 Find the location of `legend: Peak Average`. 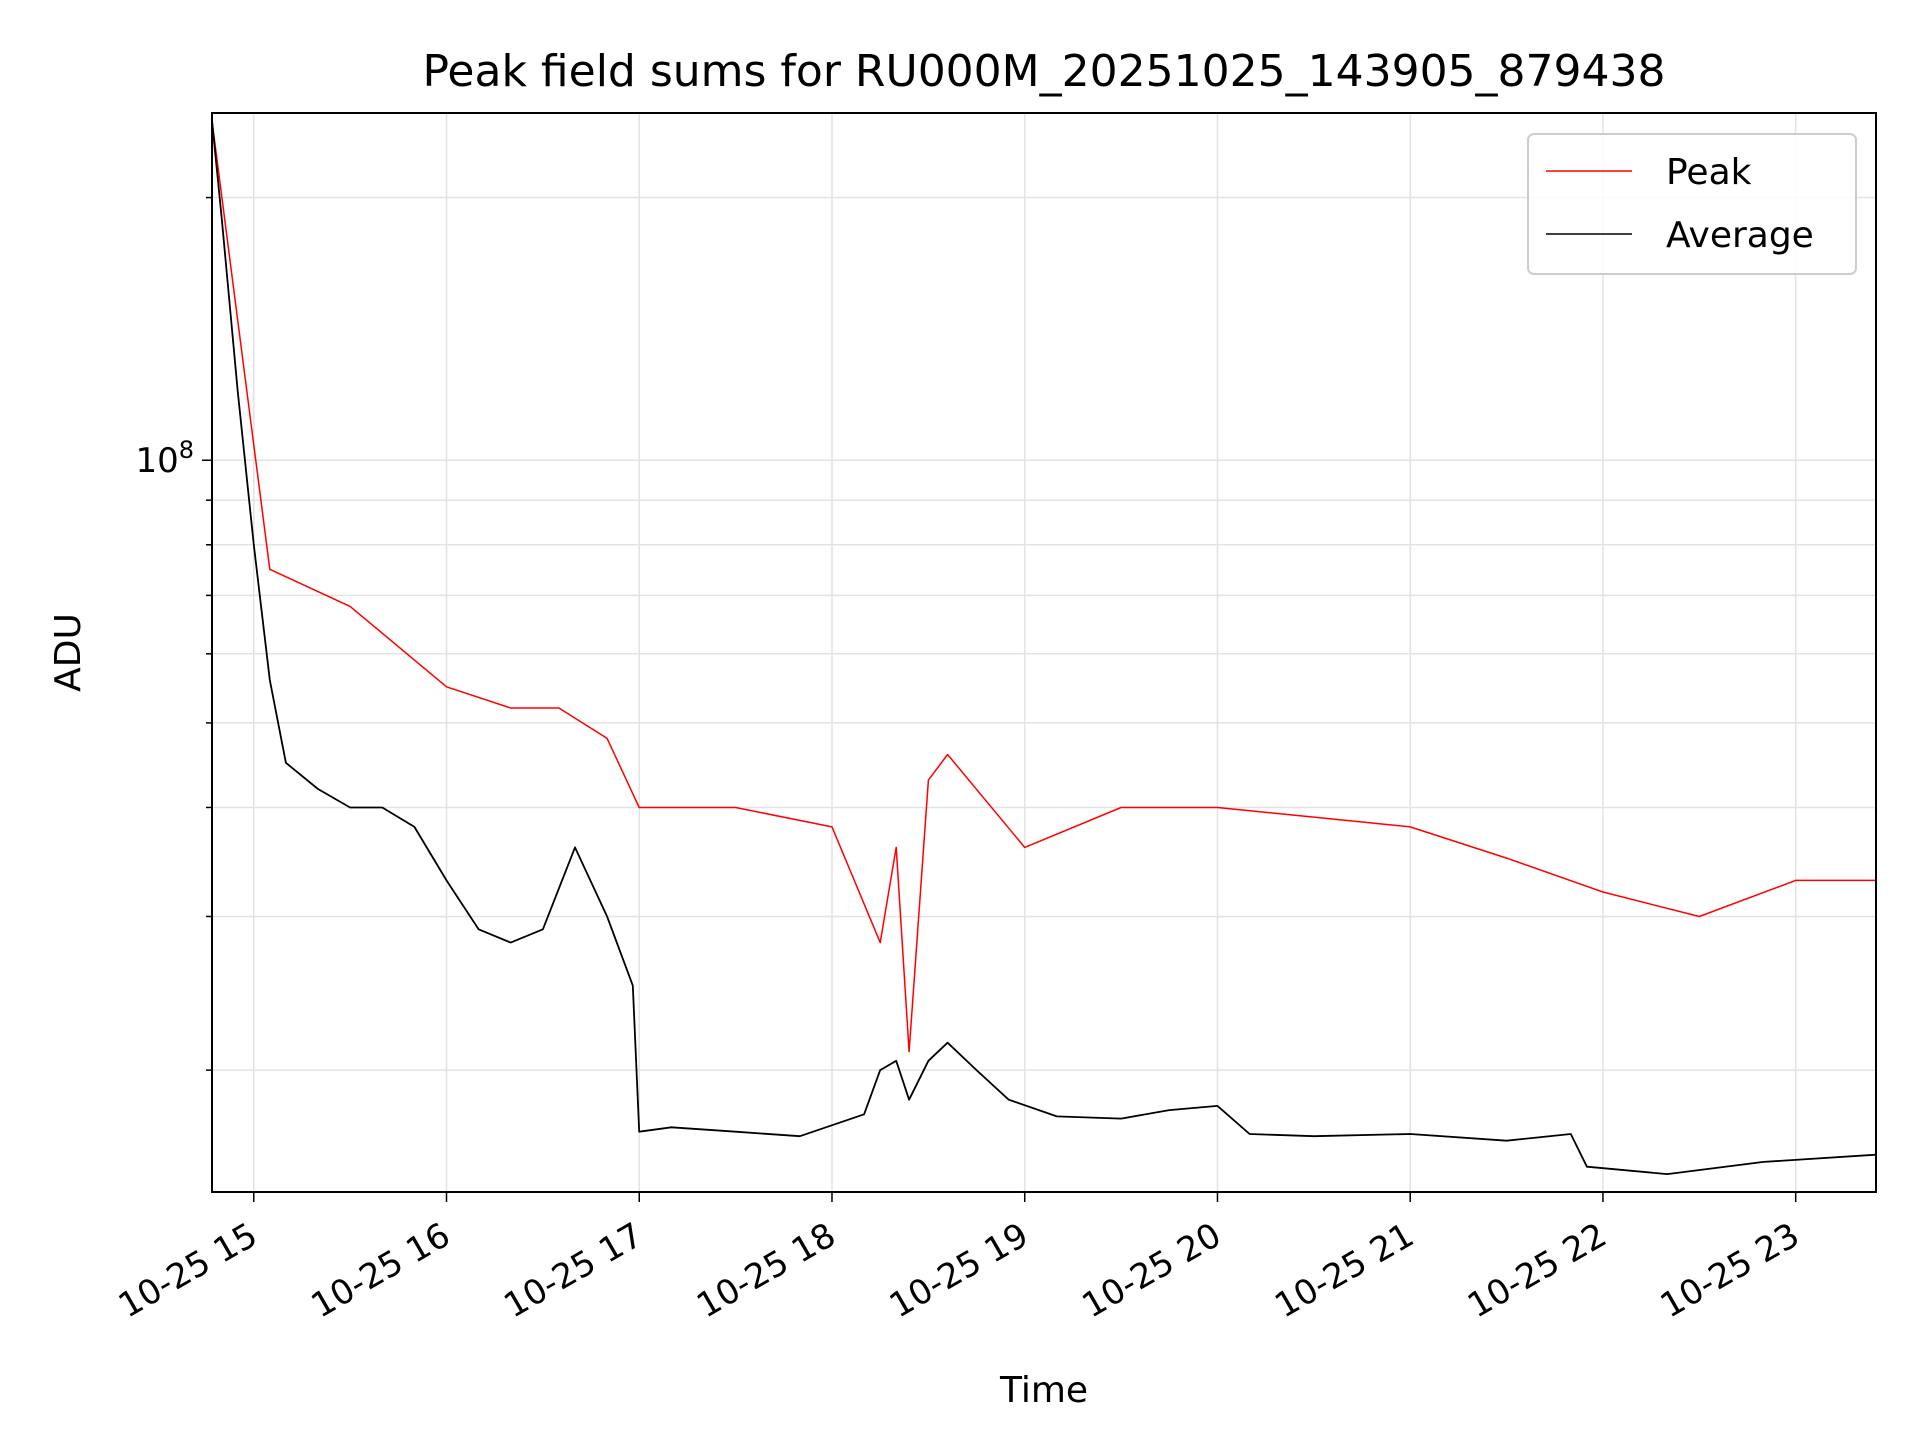

legend: Peak Average is located at coordinates (1692, 204).